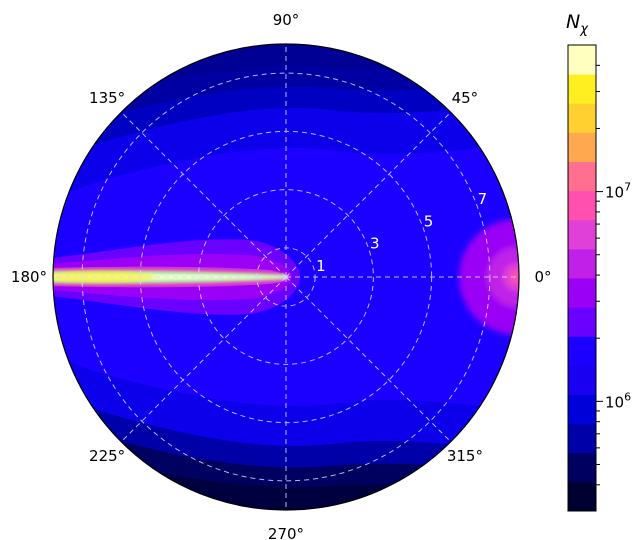  What do you see at coordinates (465, 98) in the screenshot?
I see `theta-label-45: 45°` at bounding box center [465, 98].